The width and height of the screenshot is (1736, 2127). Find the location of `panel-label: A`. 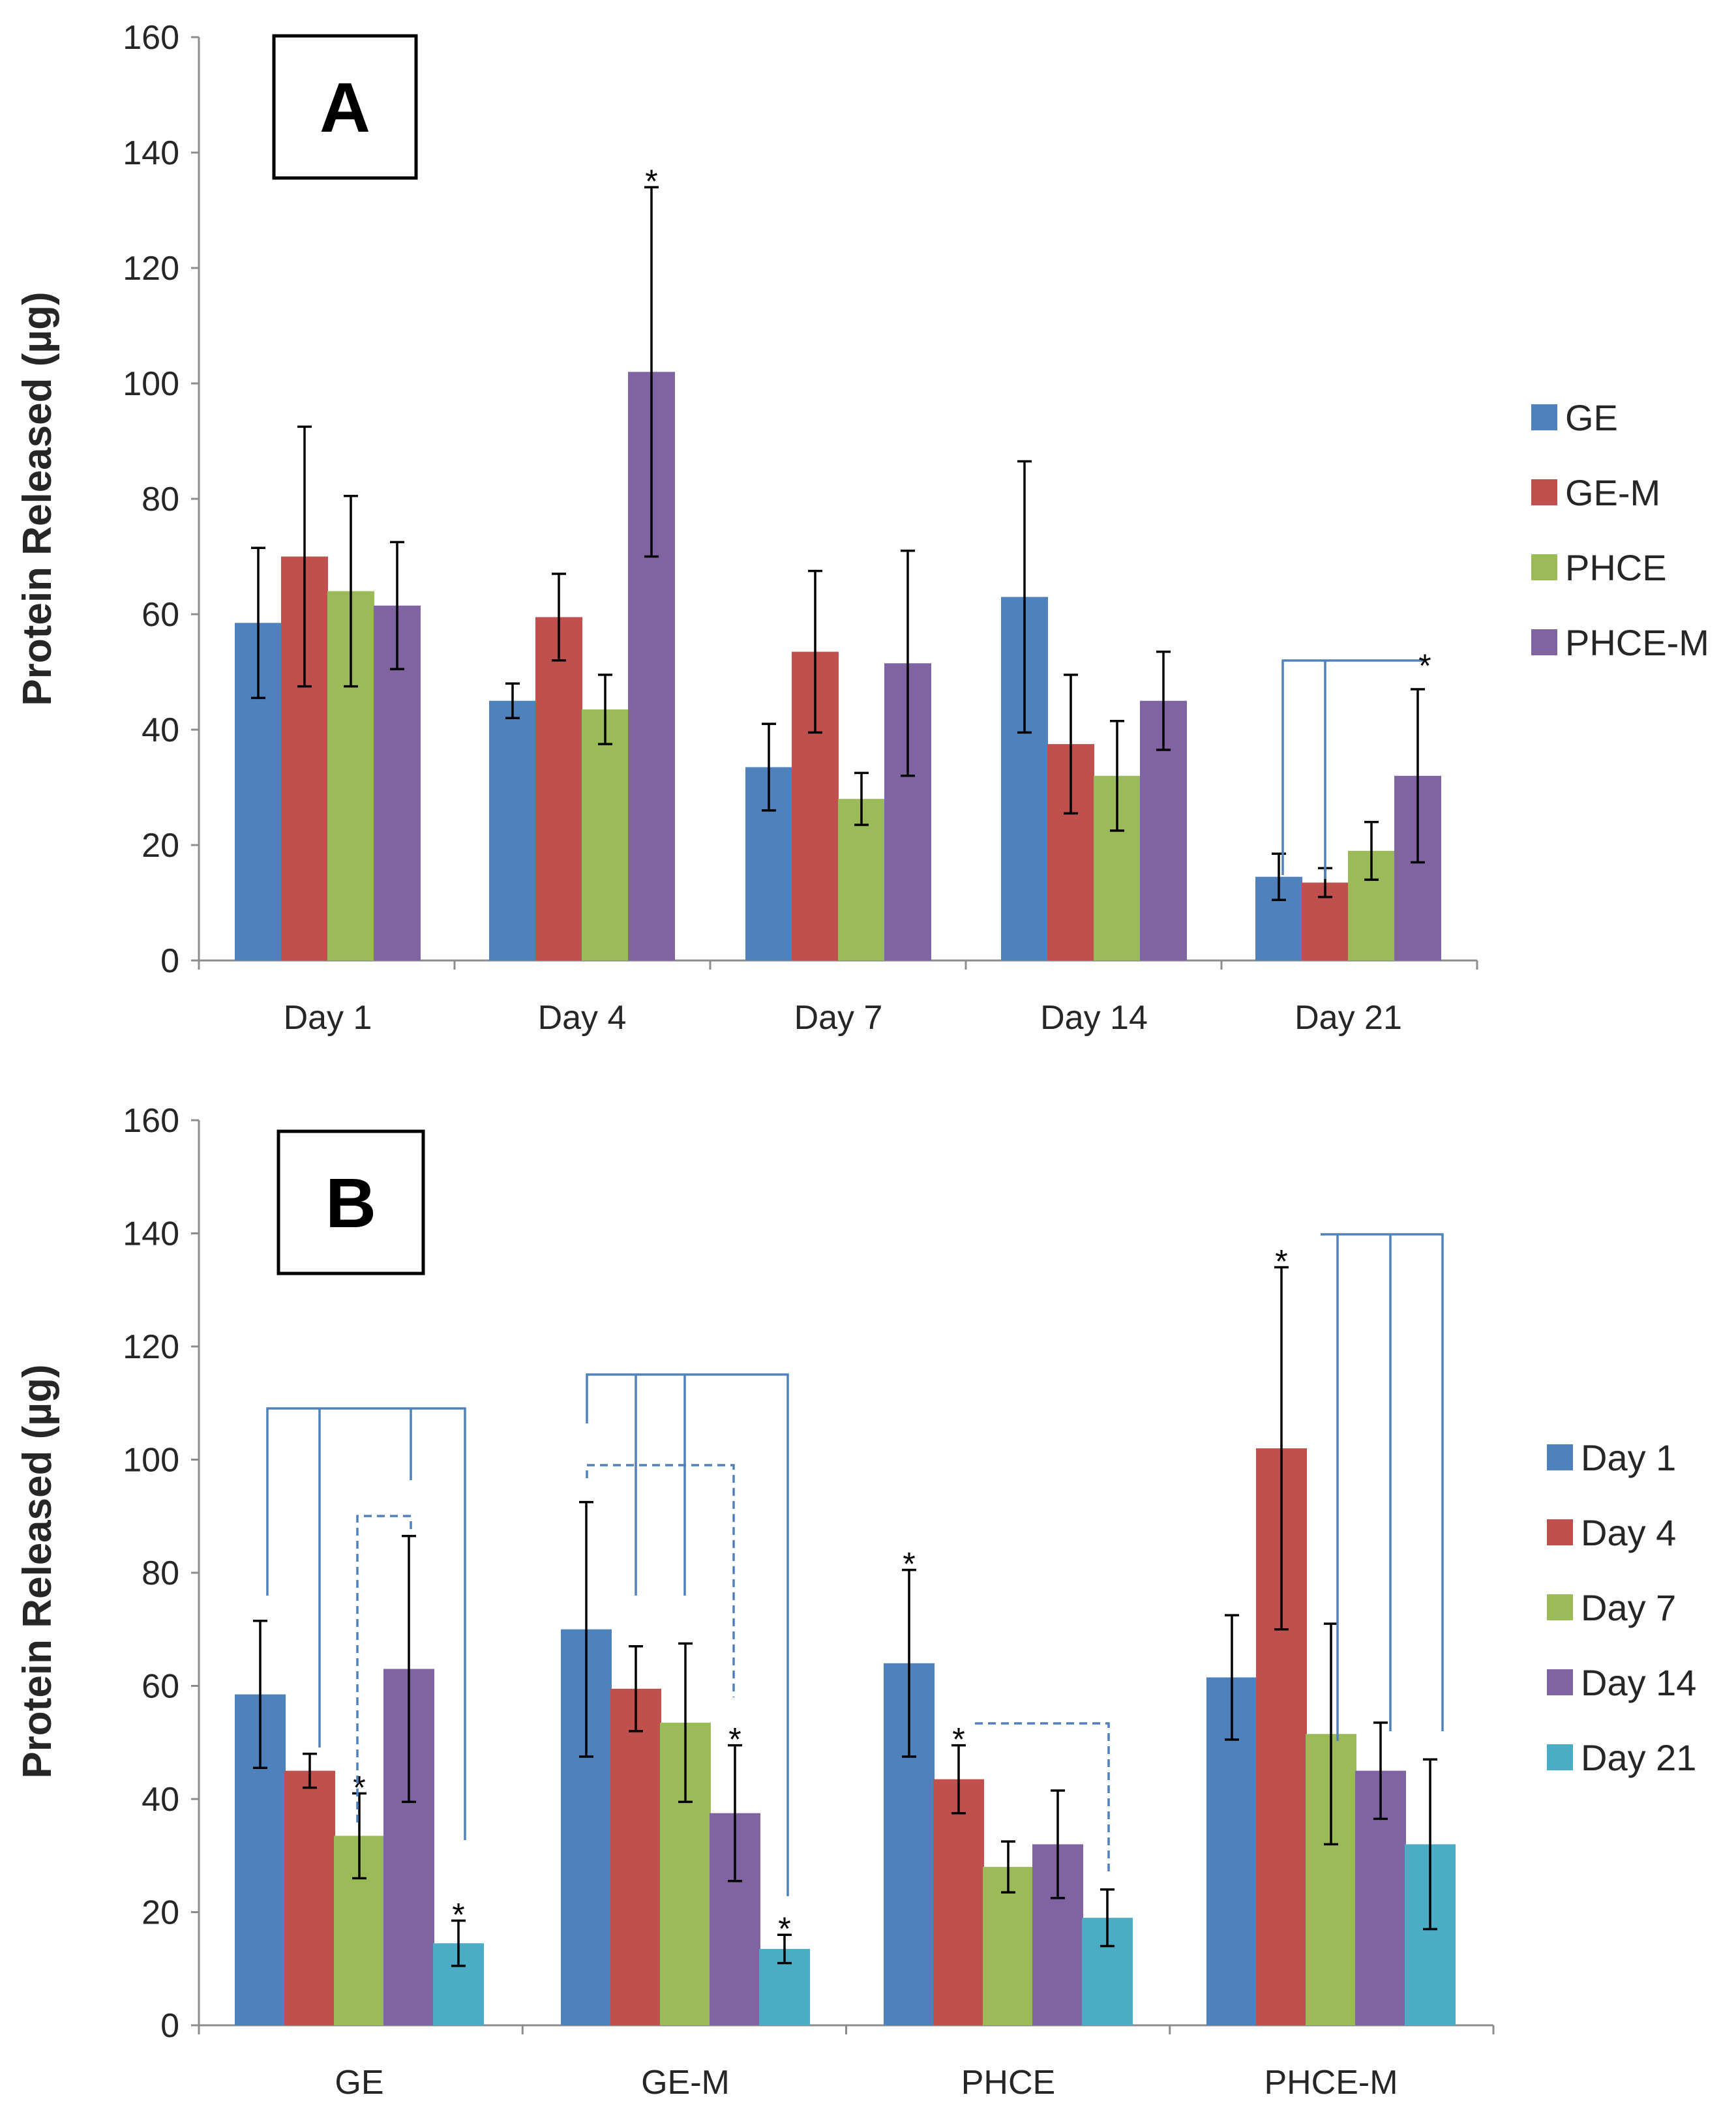

panel-label: A is located at coordinates (345, 108).